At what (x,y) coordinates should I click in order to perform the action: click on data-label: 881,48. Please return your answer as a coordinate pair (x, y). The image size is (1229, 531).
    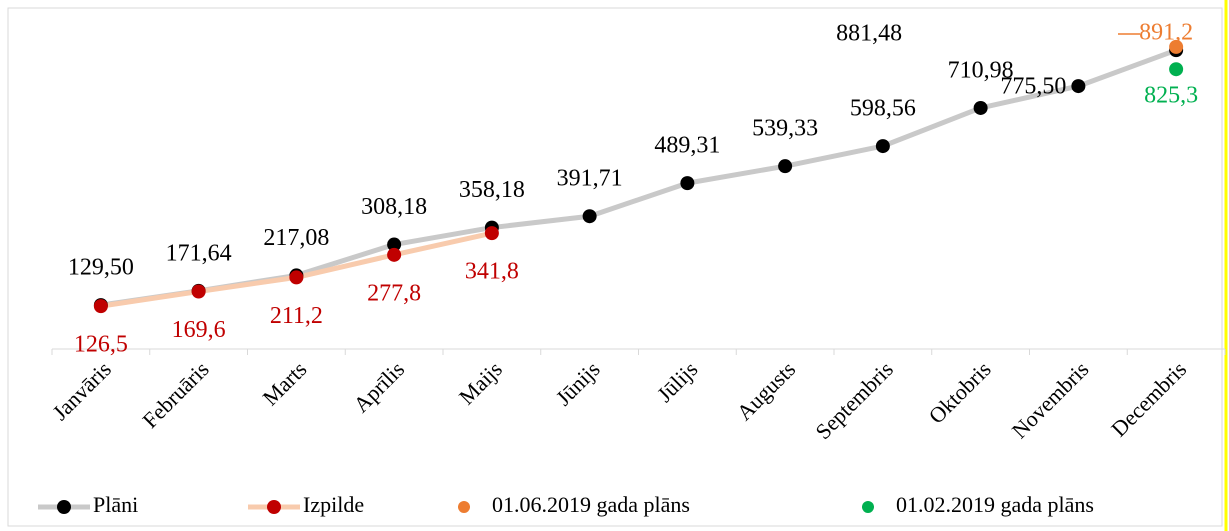
    Looking at the image, I should click on (869, 34).